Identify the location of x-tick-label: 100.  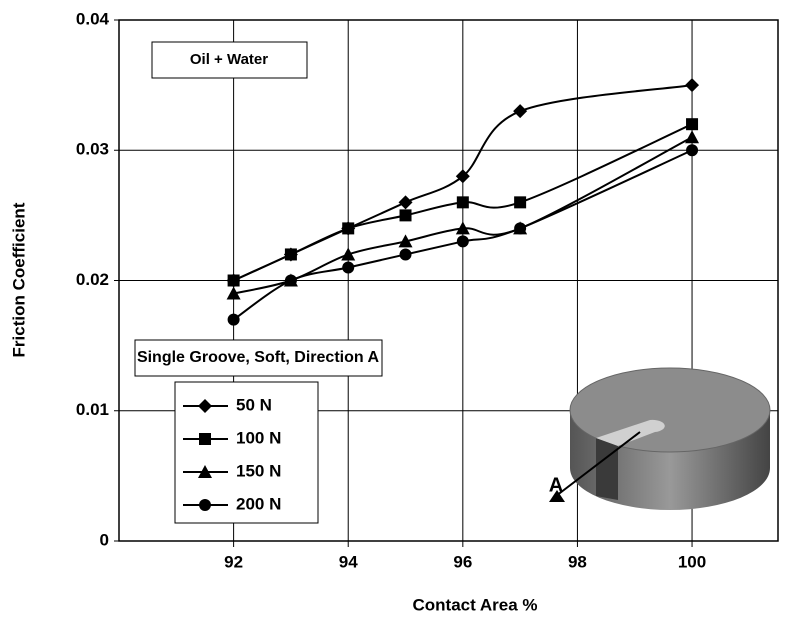
(692, 561).